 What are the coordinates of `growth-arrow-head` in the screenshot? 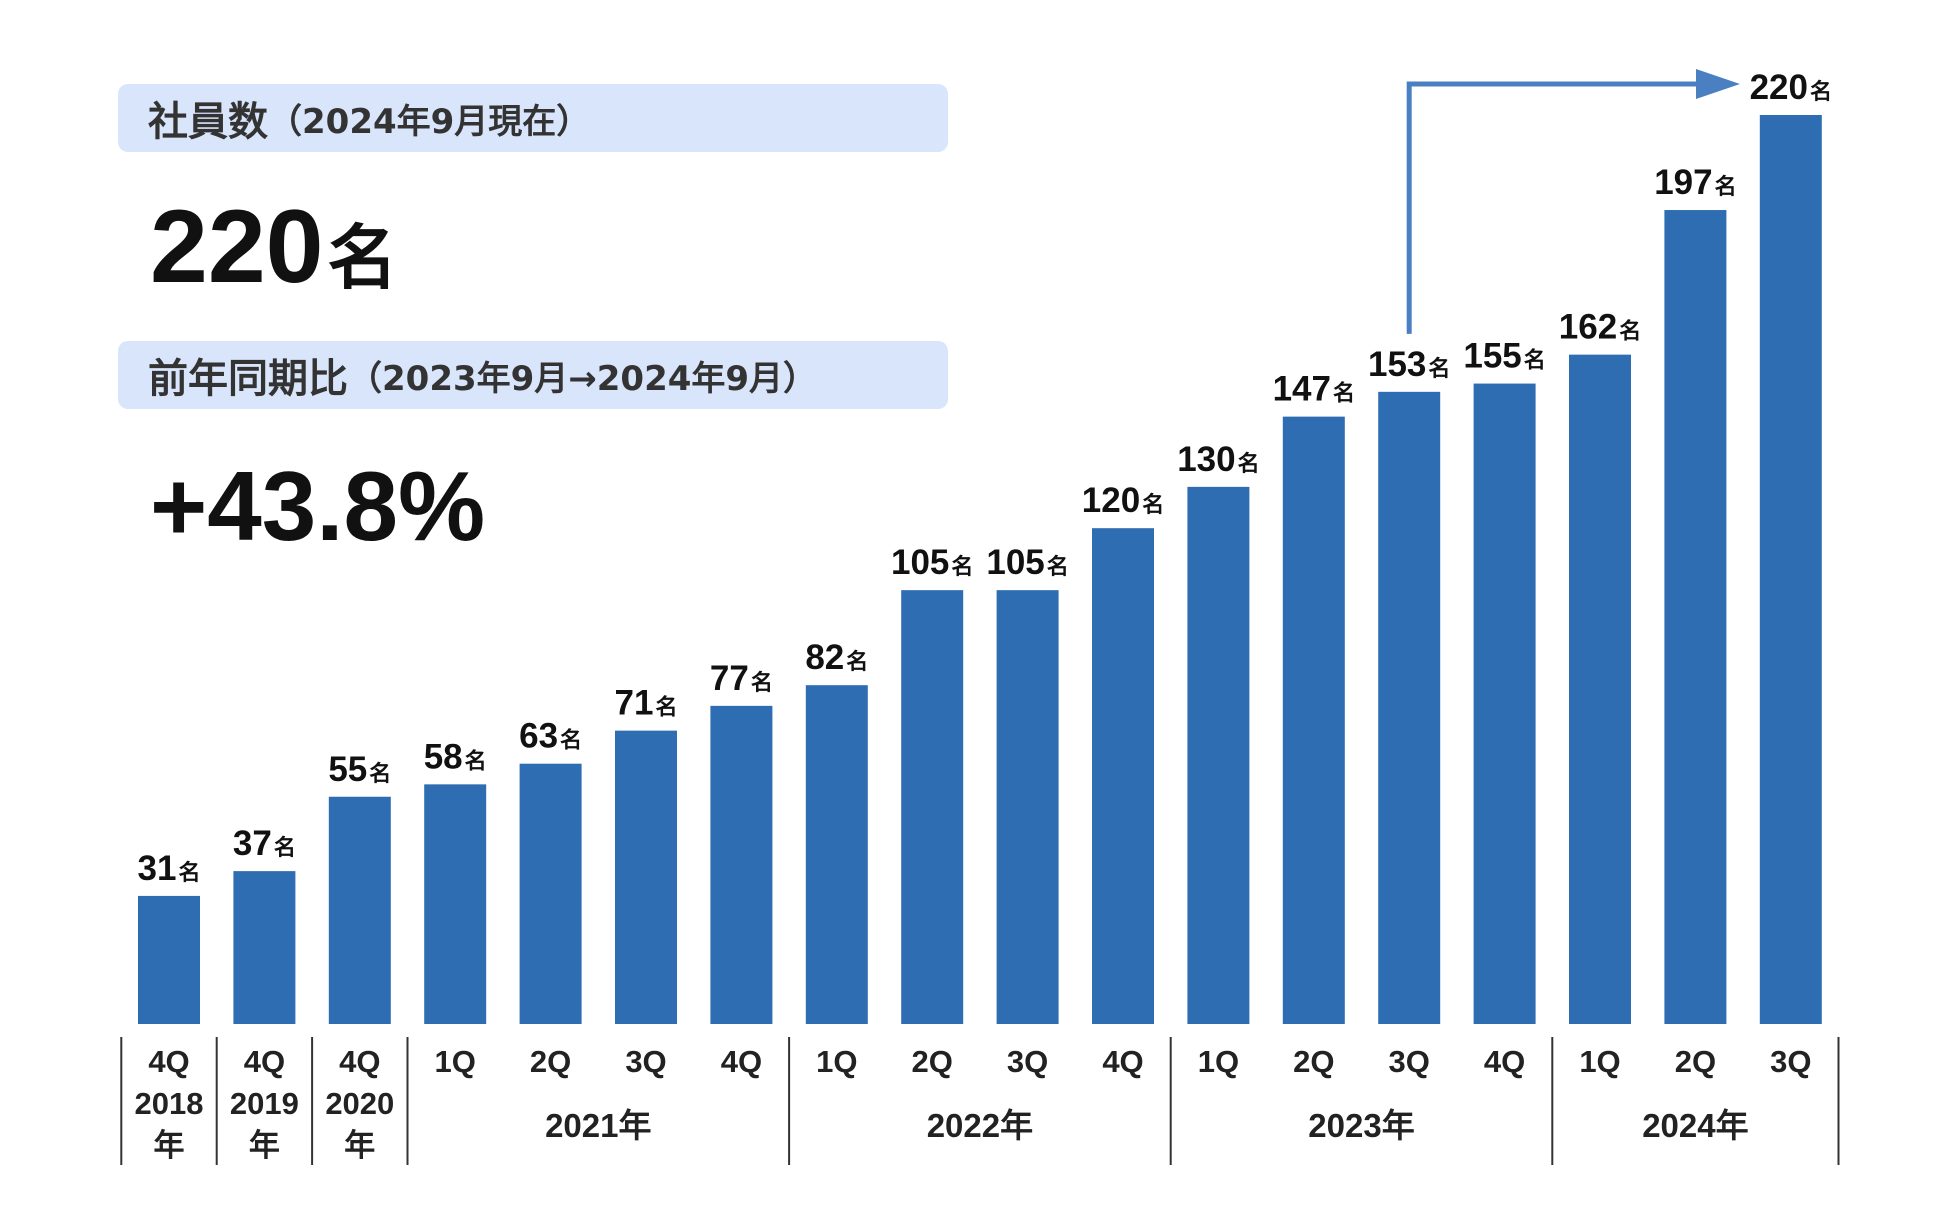 It's located at (1718, 84).